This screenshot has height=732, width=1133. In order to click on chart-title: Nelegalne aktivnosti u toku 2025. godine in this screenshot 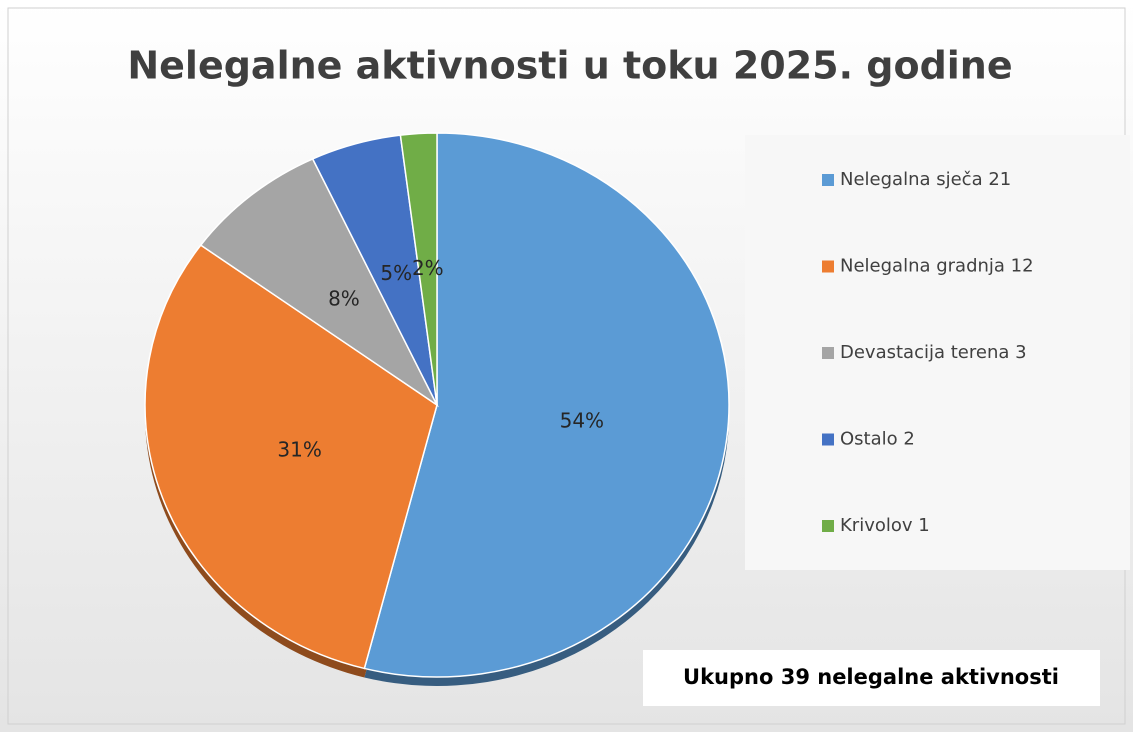, I will do `click(569, 66)`.